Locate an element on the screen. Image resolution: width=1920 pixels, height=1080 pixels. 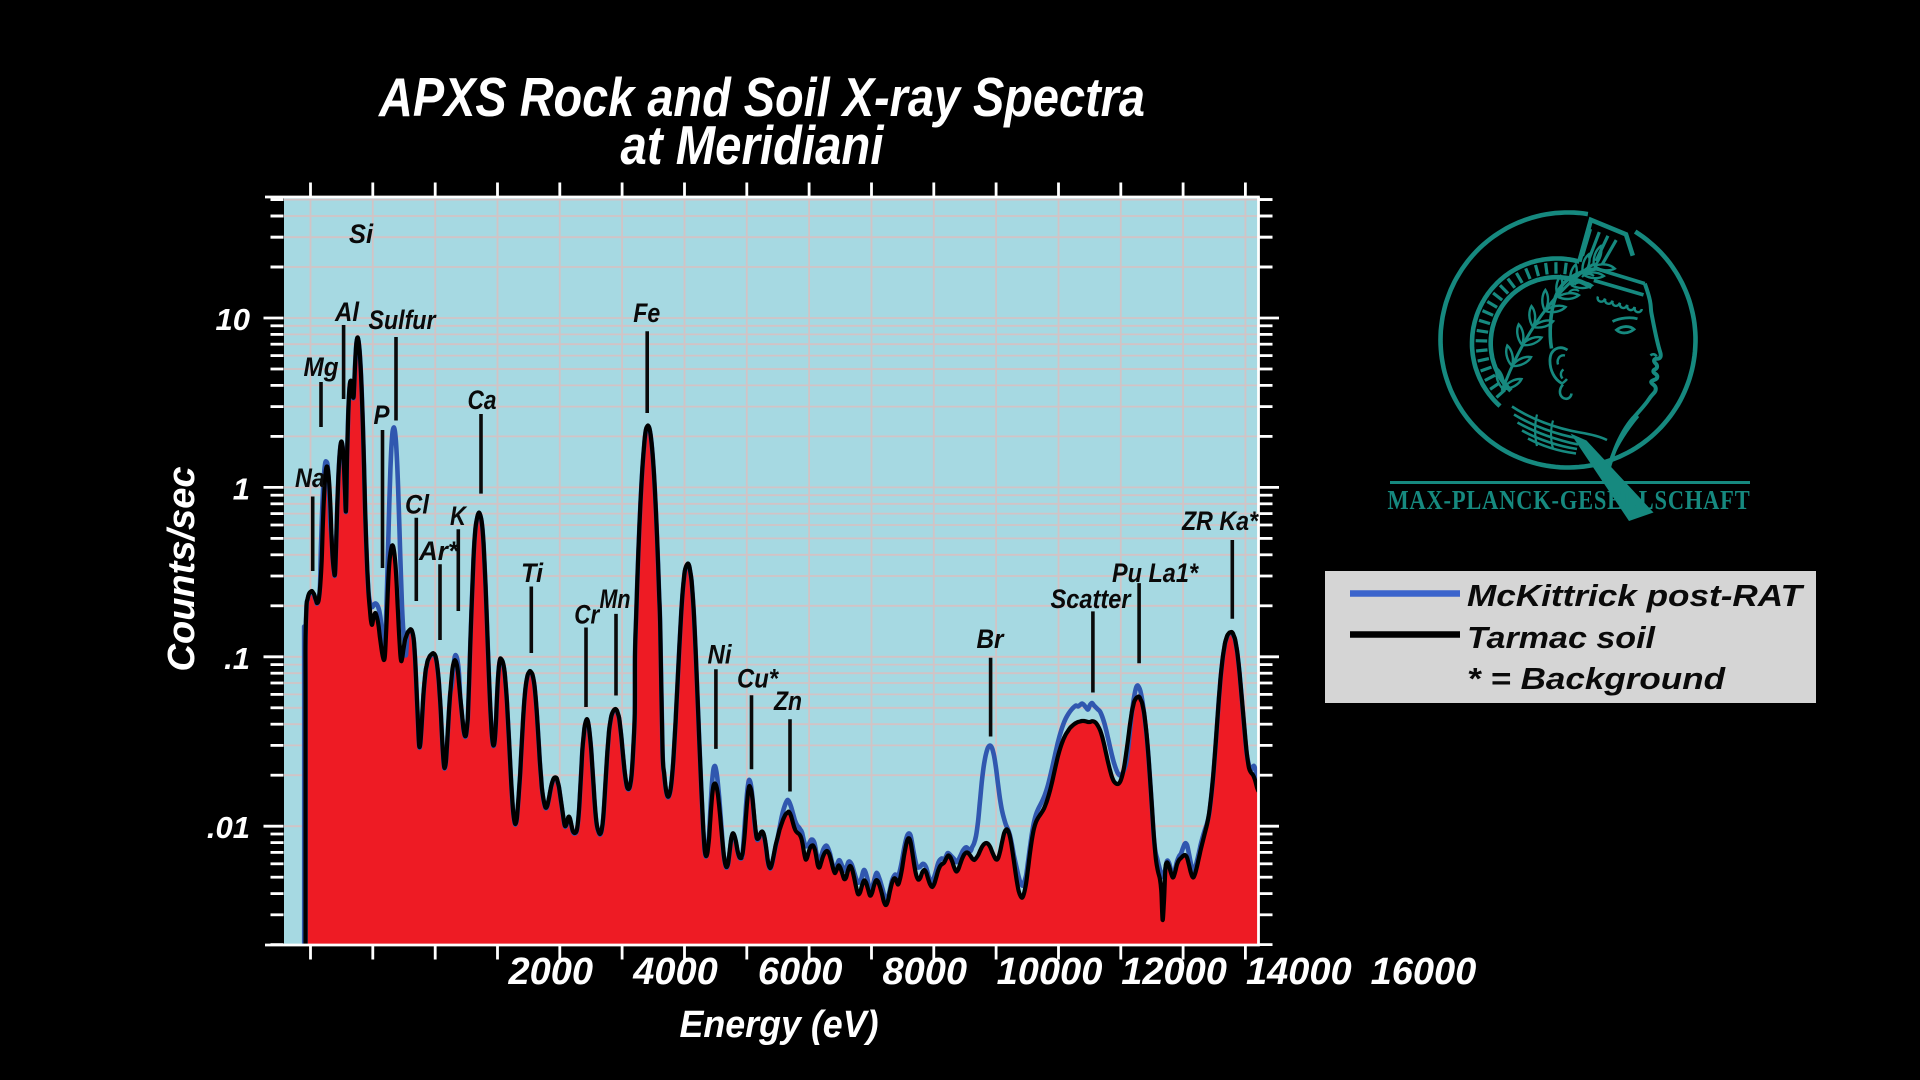
svg-text: 2000 is located at coordinates (551, 972).